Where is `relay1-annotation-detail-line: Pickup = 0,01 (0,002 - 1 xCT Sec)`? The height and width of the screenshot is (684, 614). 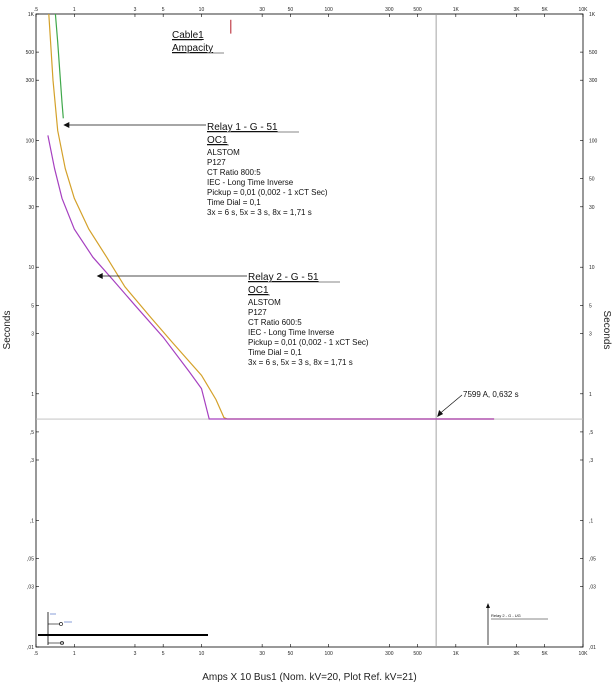
relay1-annotation-detail-line: Pickup = 0,01 (0,002 - 1 xCT Sec) is located at coordinates (267, 192).